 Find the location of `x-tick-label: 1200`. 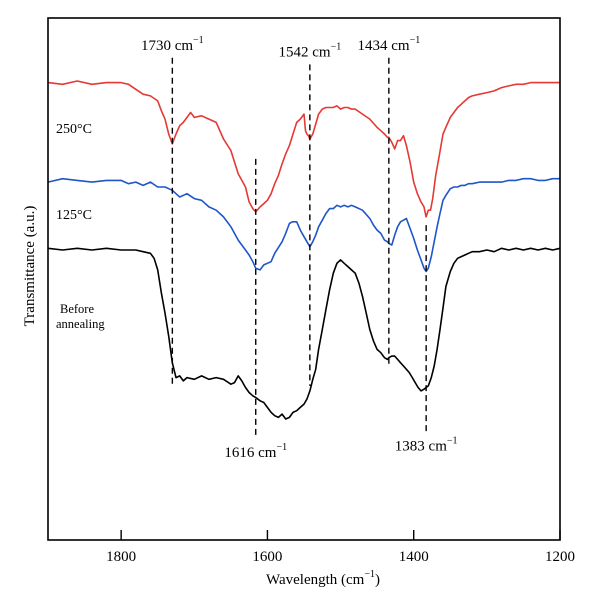

x-tick-label: 1200 is located at coordinates (560, 557).